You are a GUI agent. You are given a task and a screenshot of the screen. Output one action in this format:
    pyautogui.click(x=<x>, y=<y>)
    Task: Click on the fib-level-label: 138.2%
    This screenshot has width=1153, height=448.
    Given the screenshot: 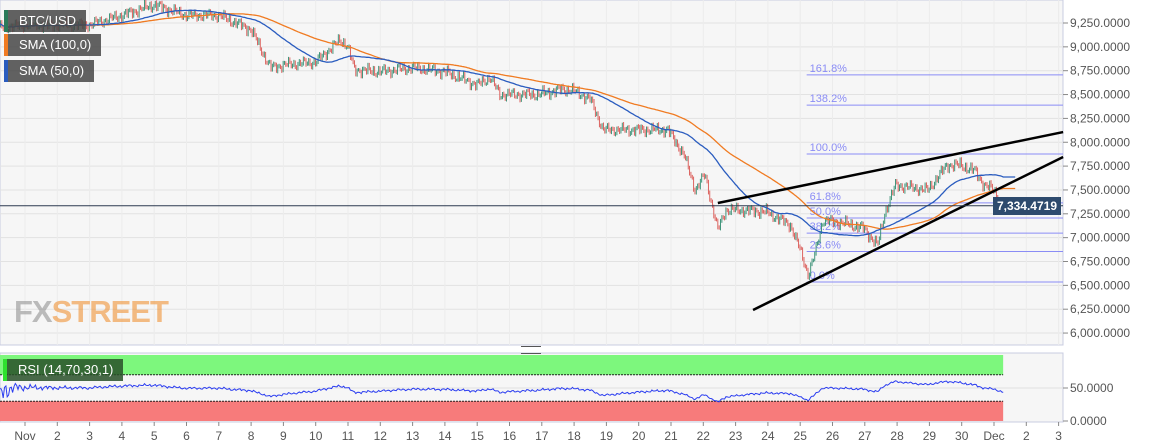 What is the action you would take?
    pyautogui.click(x=829, y=99)
    